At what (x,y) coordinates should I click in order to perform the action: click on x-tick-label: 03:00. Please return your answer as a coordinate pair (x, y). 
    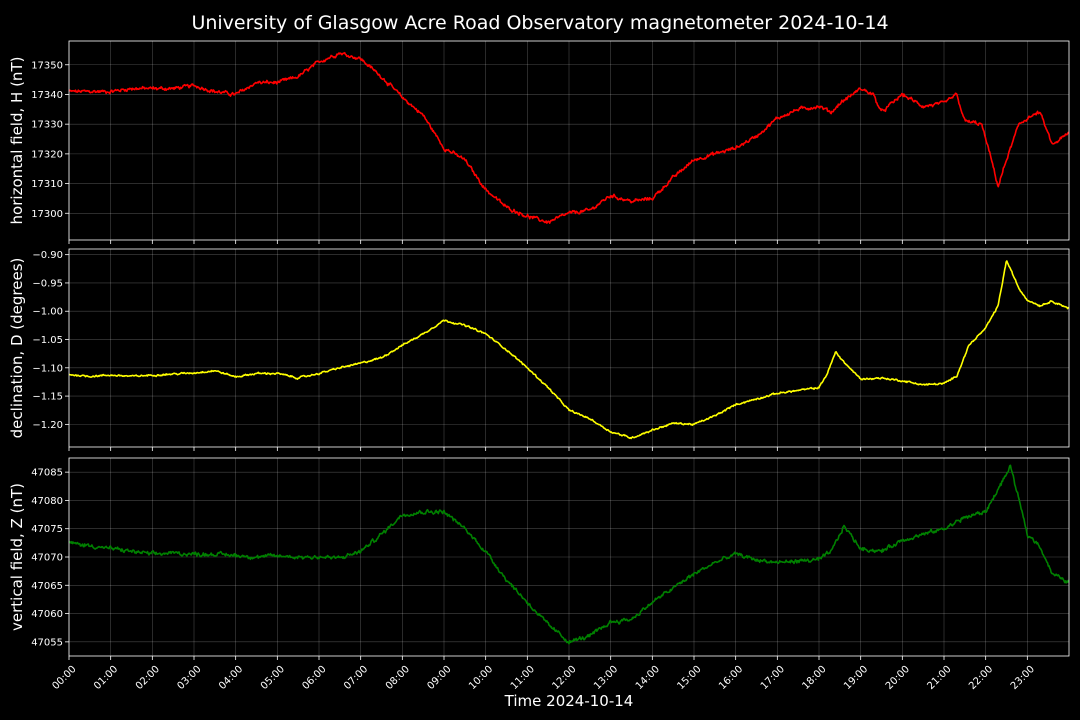
    Looking at the image, I should click on (189, 678).